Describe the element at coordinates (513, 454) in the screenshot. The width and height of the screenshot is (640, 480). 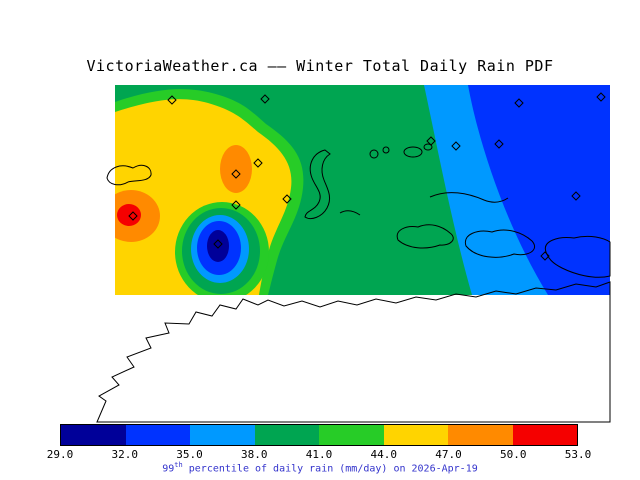
I see `colorbar-tick-label: 50.0` at that location.